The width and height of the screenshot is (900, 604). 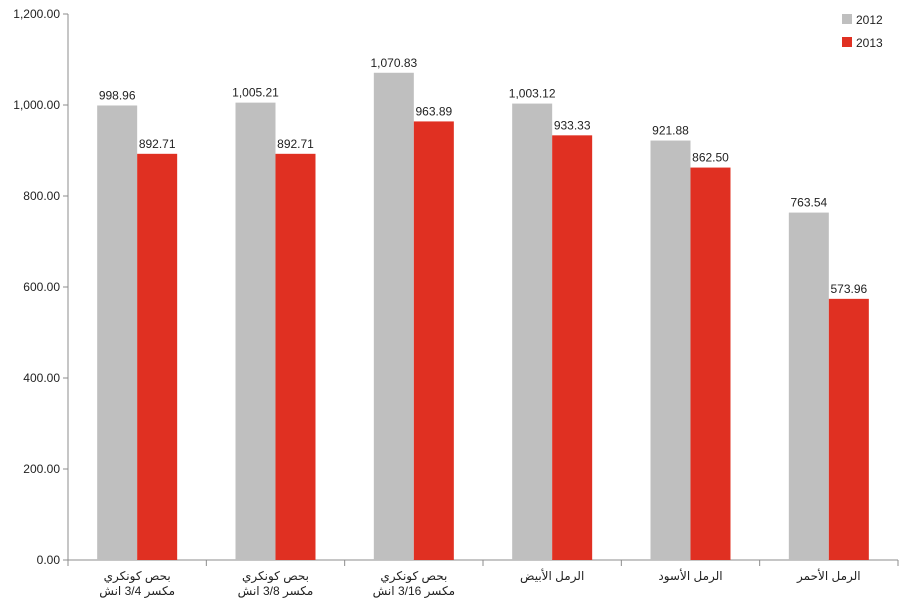 I want to click on bar-value-label: 1,070.83, so click(x=393, y=63).